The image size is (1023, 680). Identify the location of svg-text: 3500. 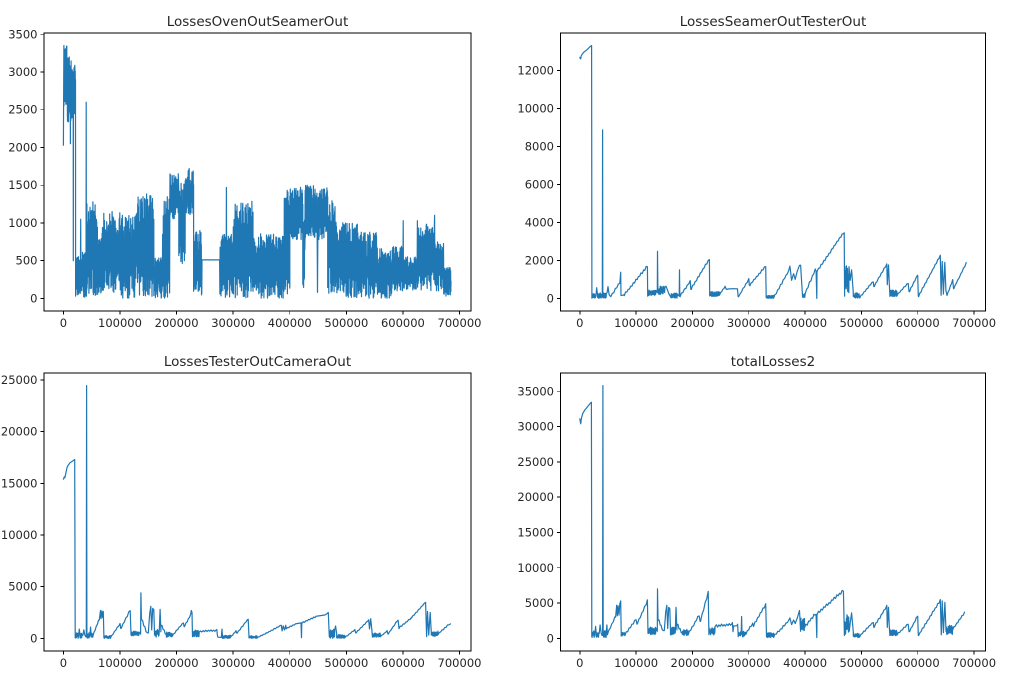
(22, 34).